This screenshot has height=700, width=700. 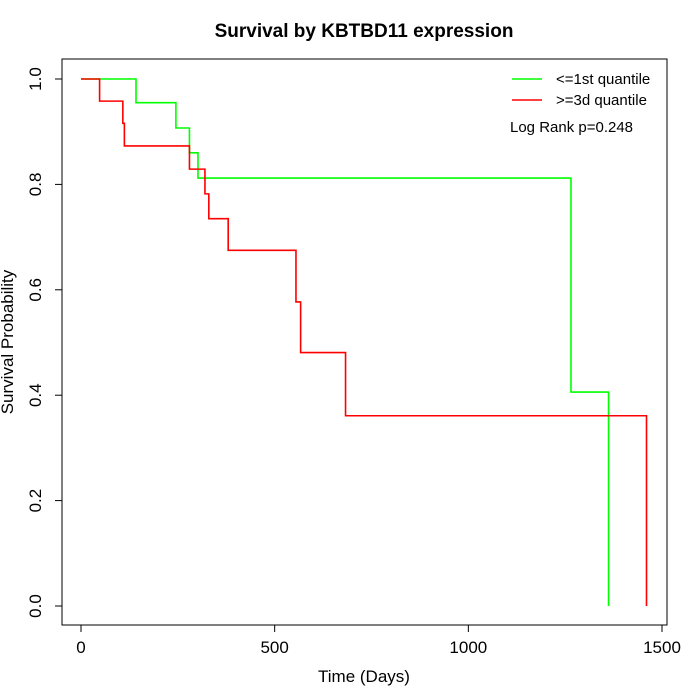 What do you see at coordinates (581, 90) in the screenshot?
I see `legend: <=1st quantile >=3d quantile` at bounding box center [581, 90].